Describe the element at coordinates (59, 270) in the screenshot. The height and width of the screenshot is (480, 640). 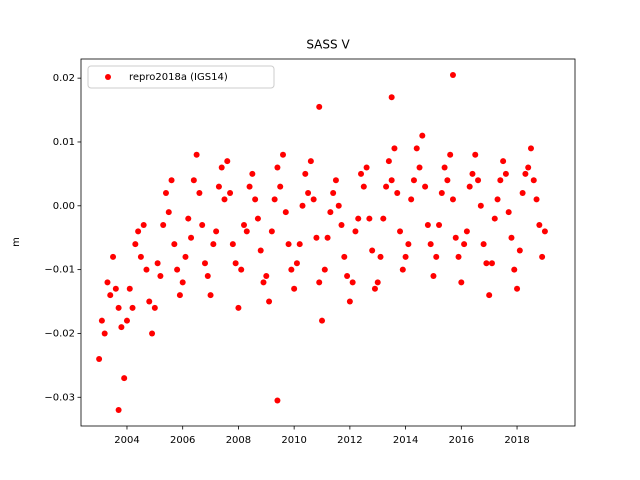
I see `y-tick-label: −0.01` at that location.